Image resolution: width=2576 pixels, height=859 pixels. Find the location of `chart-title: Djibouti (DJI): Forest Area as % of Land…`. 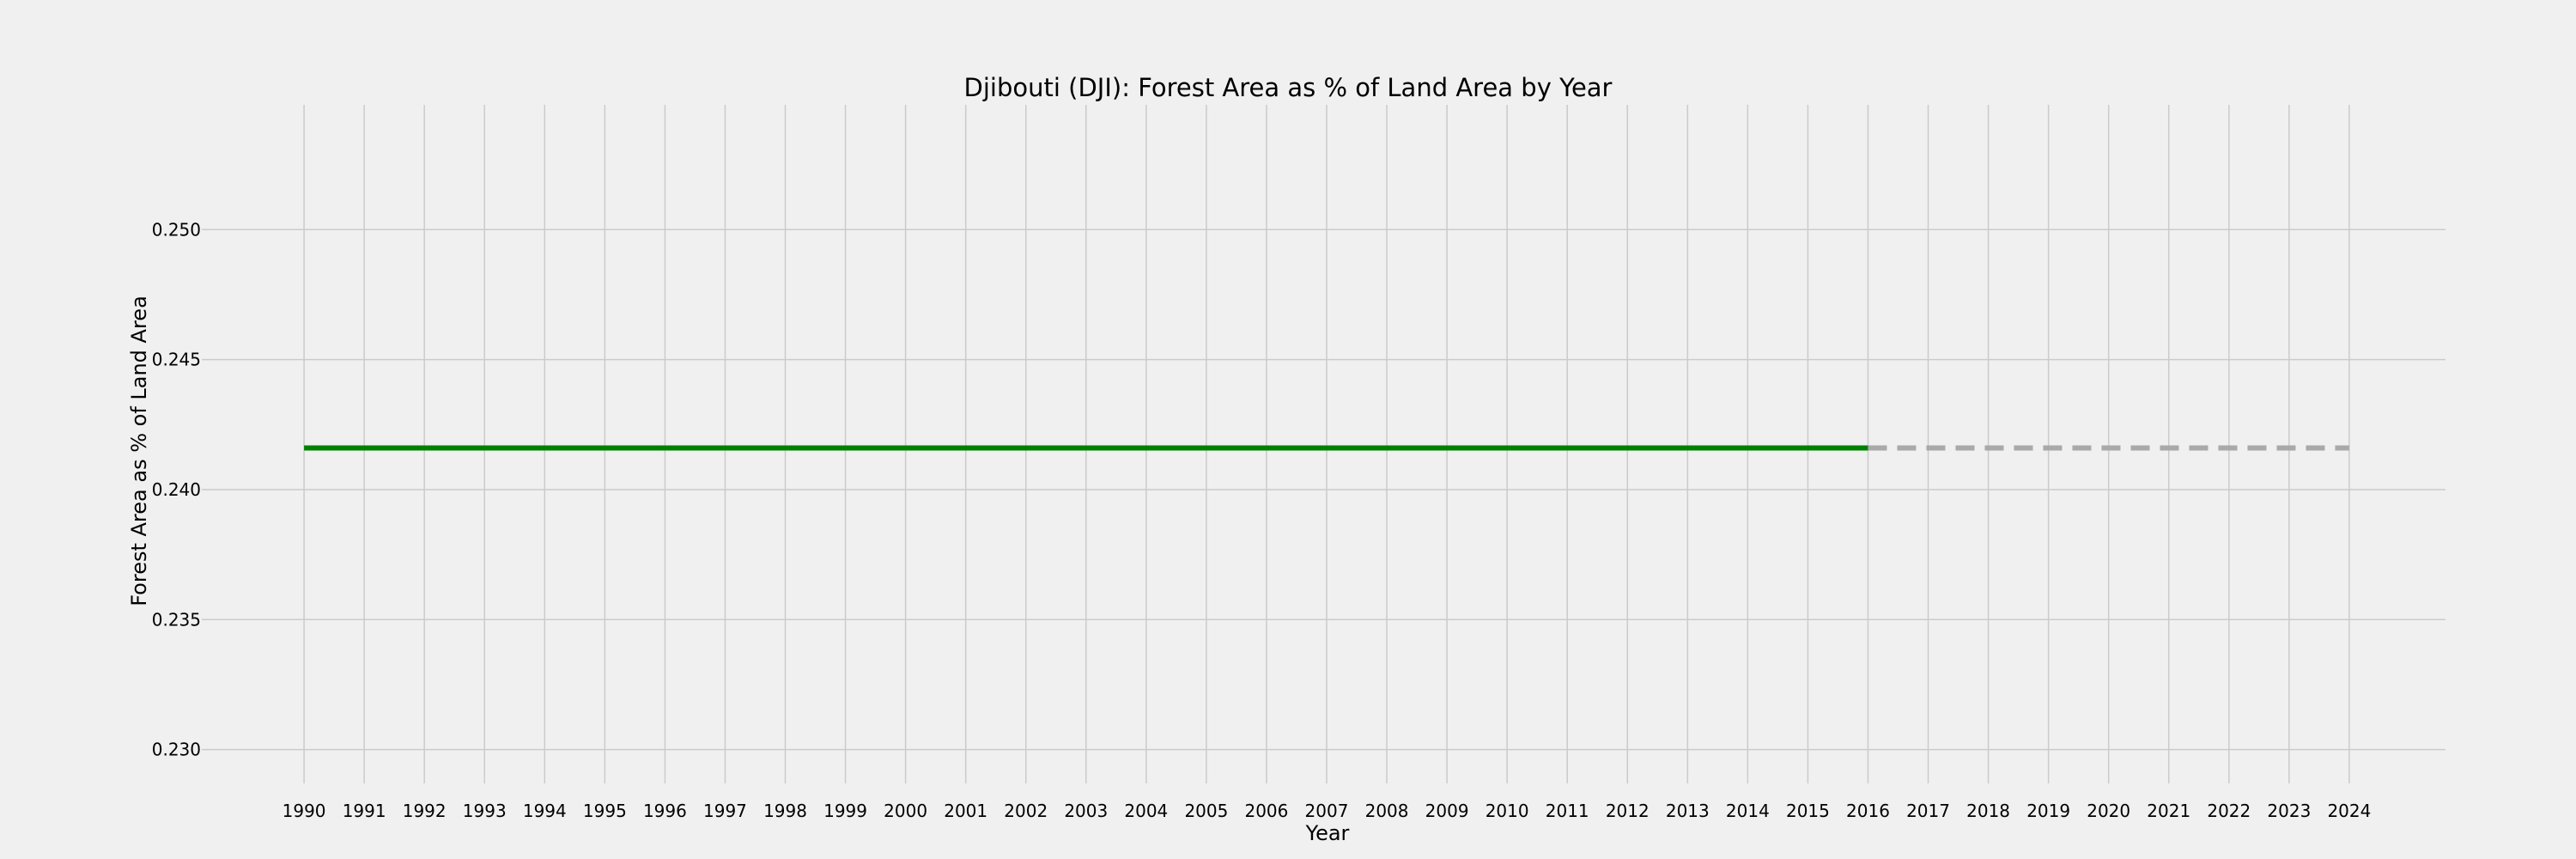

chart-title: Djibouti (DJI): Forest Area as % of Land… is located at coordinates (1288, 87).